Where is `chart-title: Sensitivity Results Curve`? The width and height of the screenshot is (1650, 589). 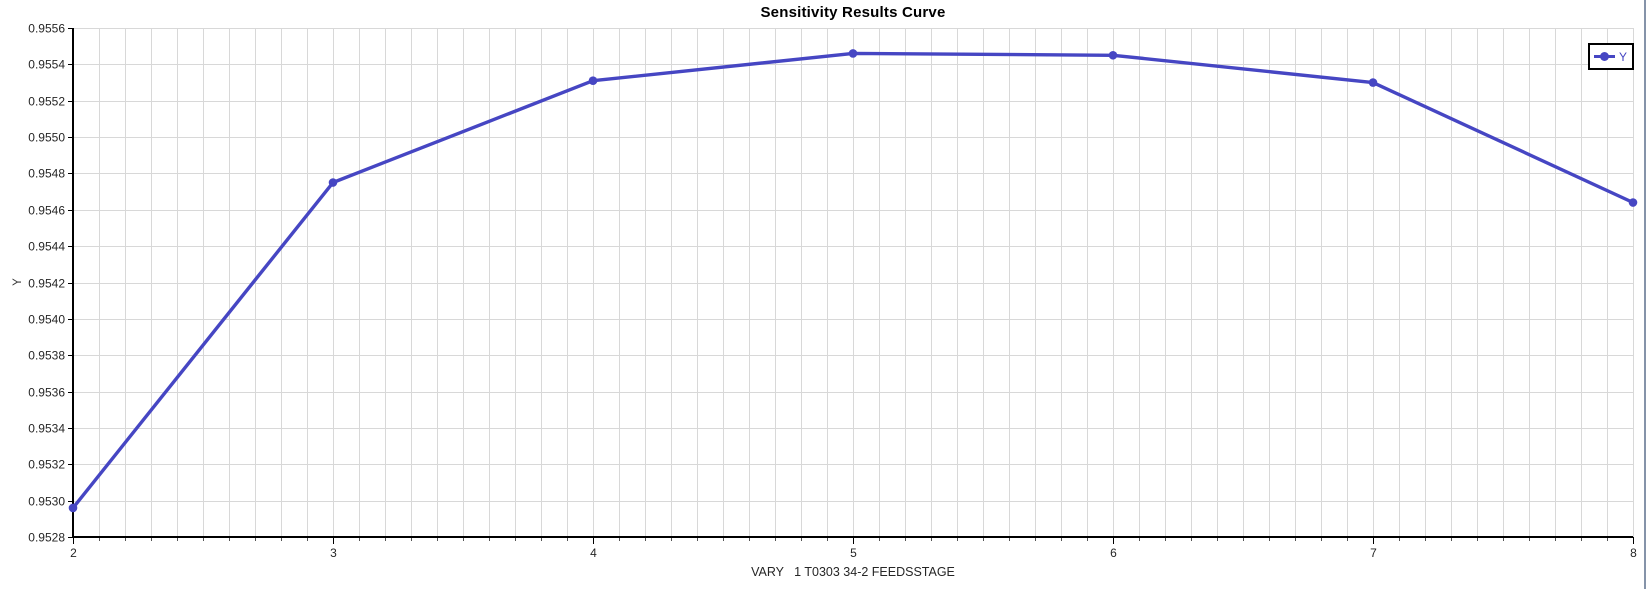 chart-title: Sensitivity Results Curve is located at coordinates (853, 12).